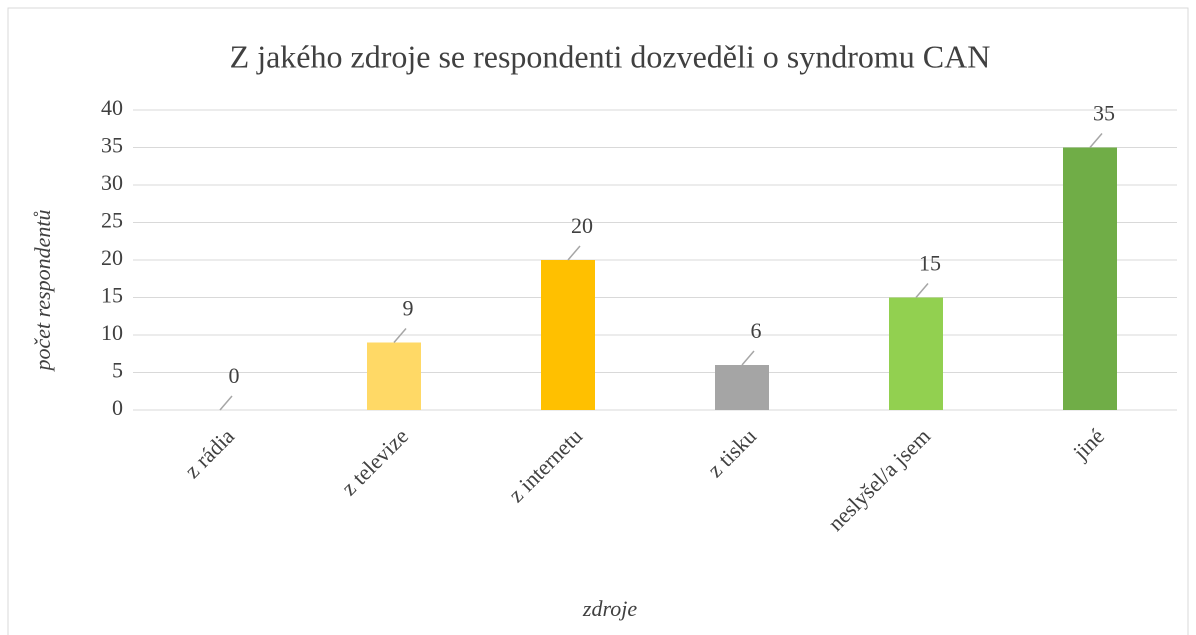 This screenshot has height=635, width=1196. I want to click on data-label: 0, so click(234, 375).